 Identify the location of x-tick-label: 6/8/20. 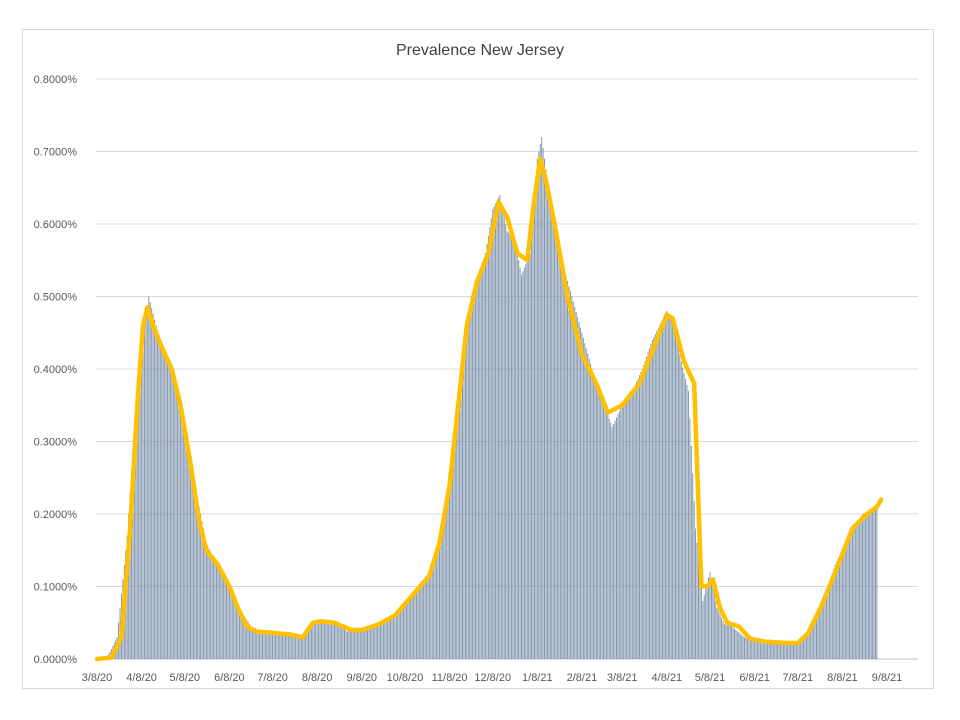
(229, 678).